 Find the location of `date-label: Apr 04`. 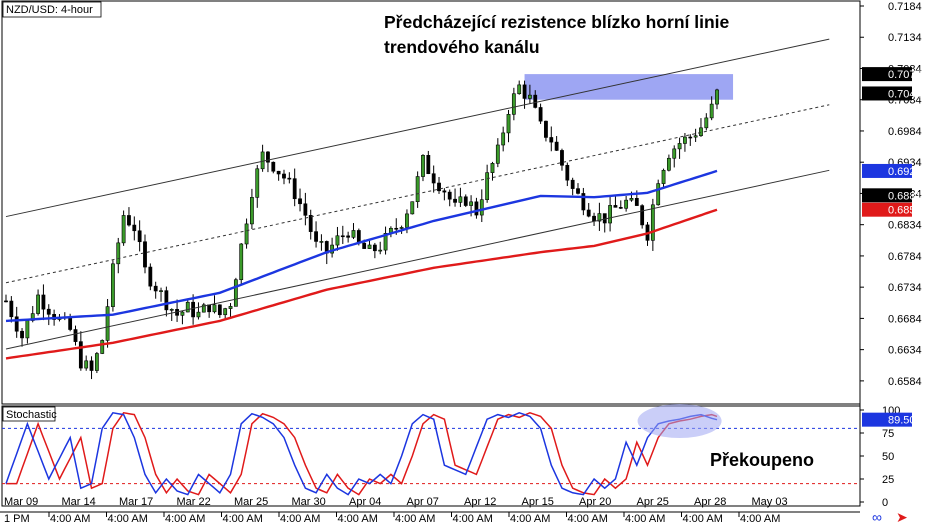

date-label: Apr 04 is located at coordinates (365, 502).